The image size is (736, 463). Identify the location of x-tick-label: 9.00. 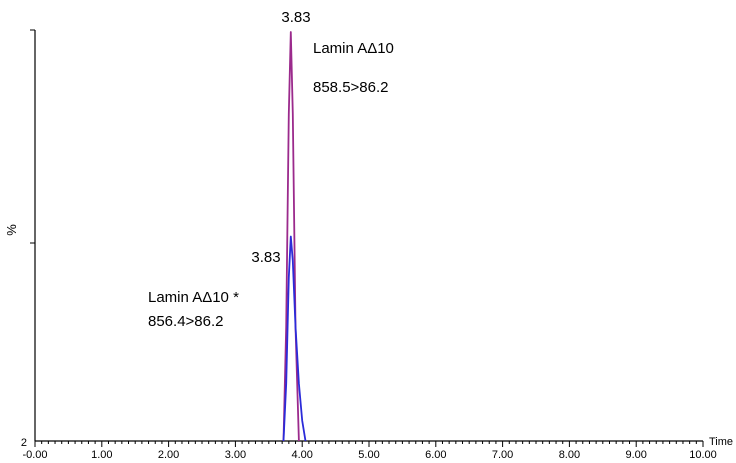
(635, 455).